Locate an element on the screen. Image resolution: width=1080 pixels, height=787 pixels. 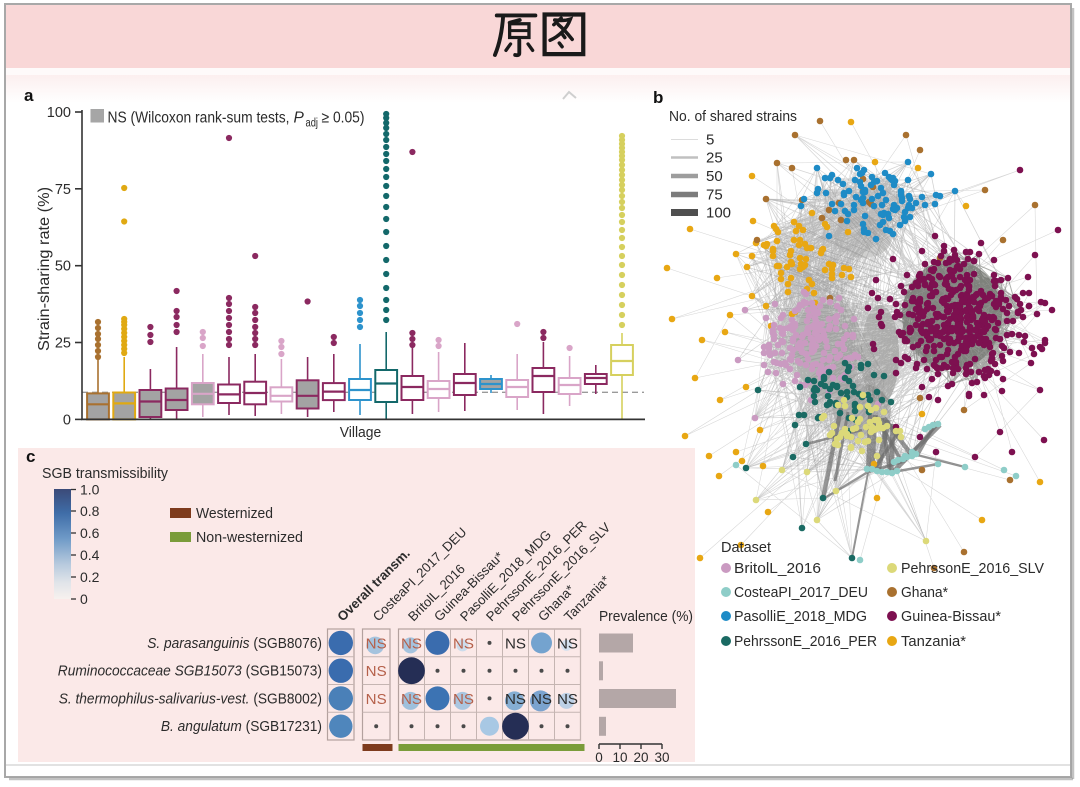
svg-text: (SGB17231) is located at coordinates (282, 726).